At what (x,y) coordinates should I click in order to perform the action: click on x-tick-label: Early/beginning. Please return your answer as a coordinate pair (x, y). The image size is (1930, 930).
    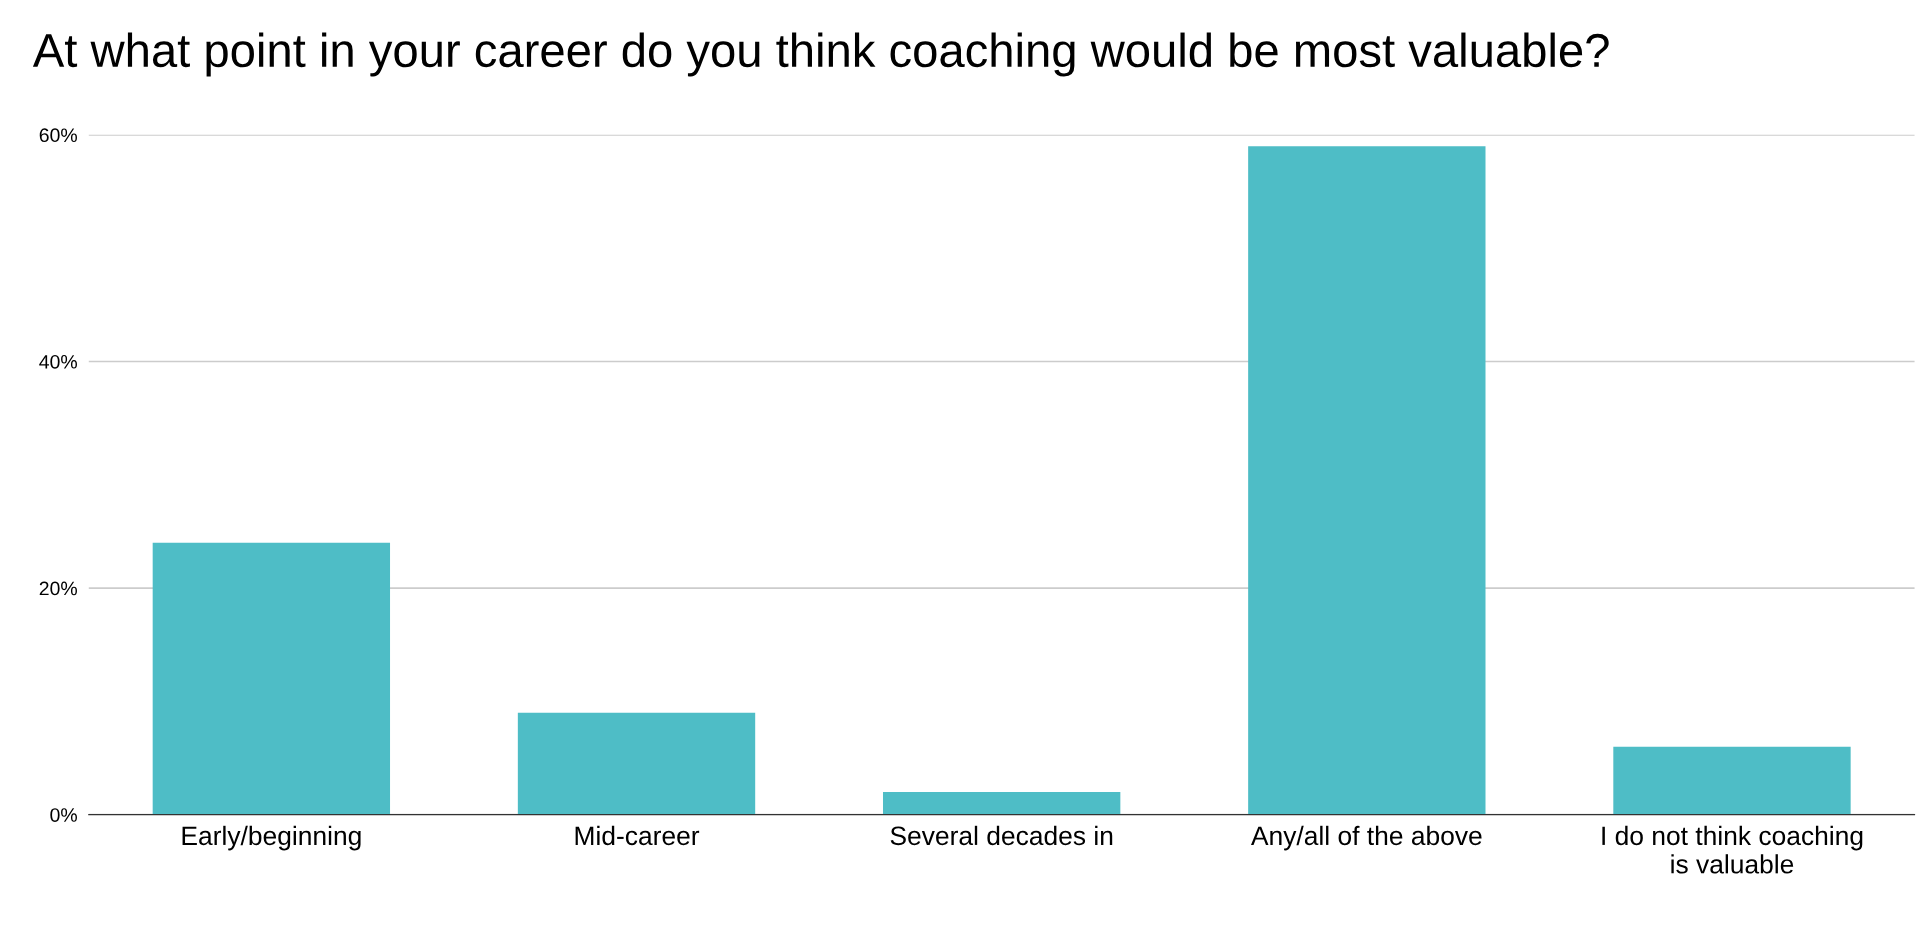
    Looking at the image, I should click on (271, 838).